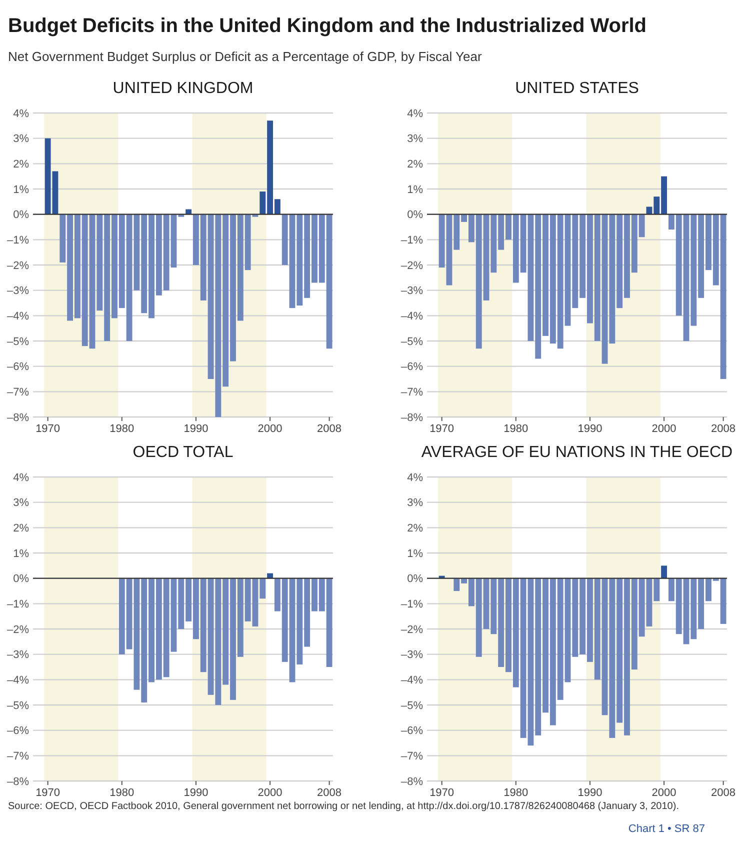  What do you see at coordinates (577, 88) in the screenshot?
I see `chart-title: UNITED STATES` at bounding box center [577, 88].